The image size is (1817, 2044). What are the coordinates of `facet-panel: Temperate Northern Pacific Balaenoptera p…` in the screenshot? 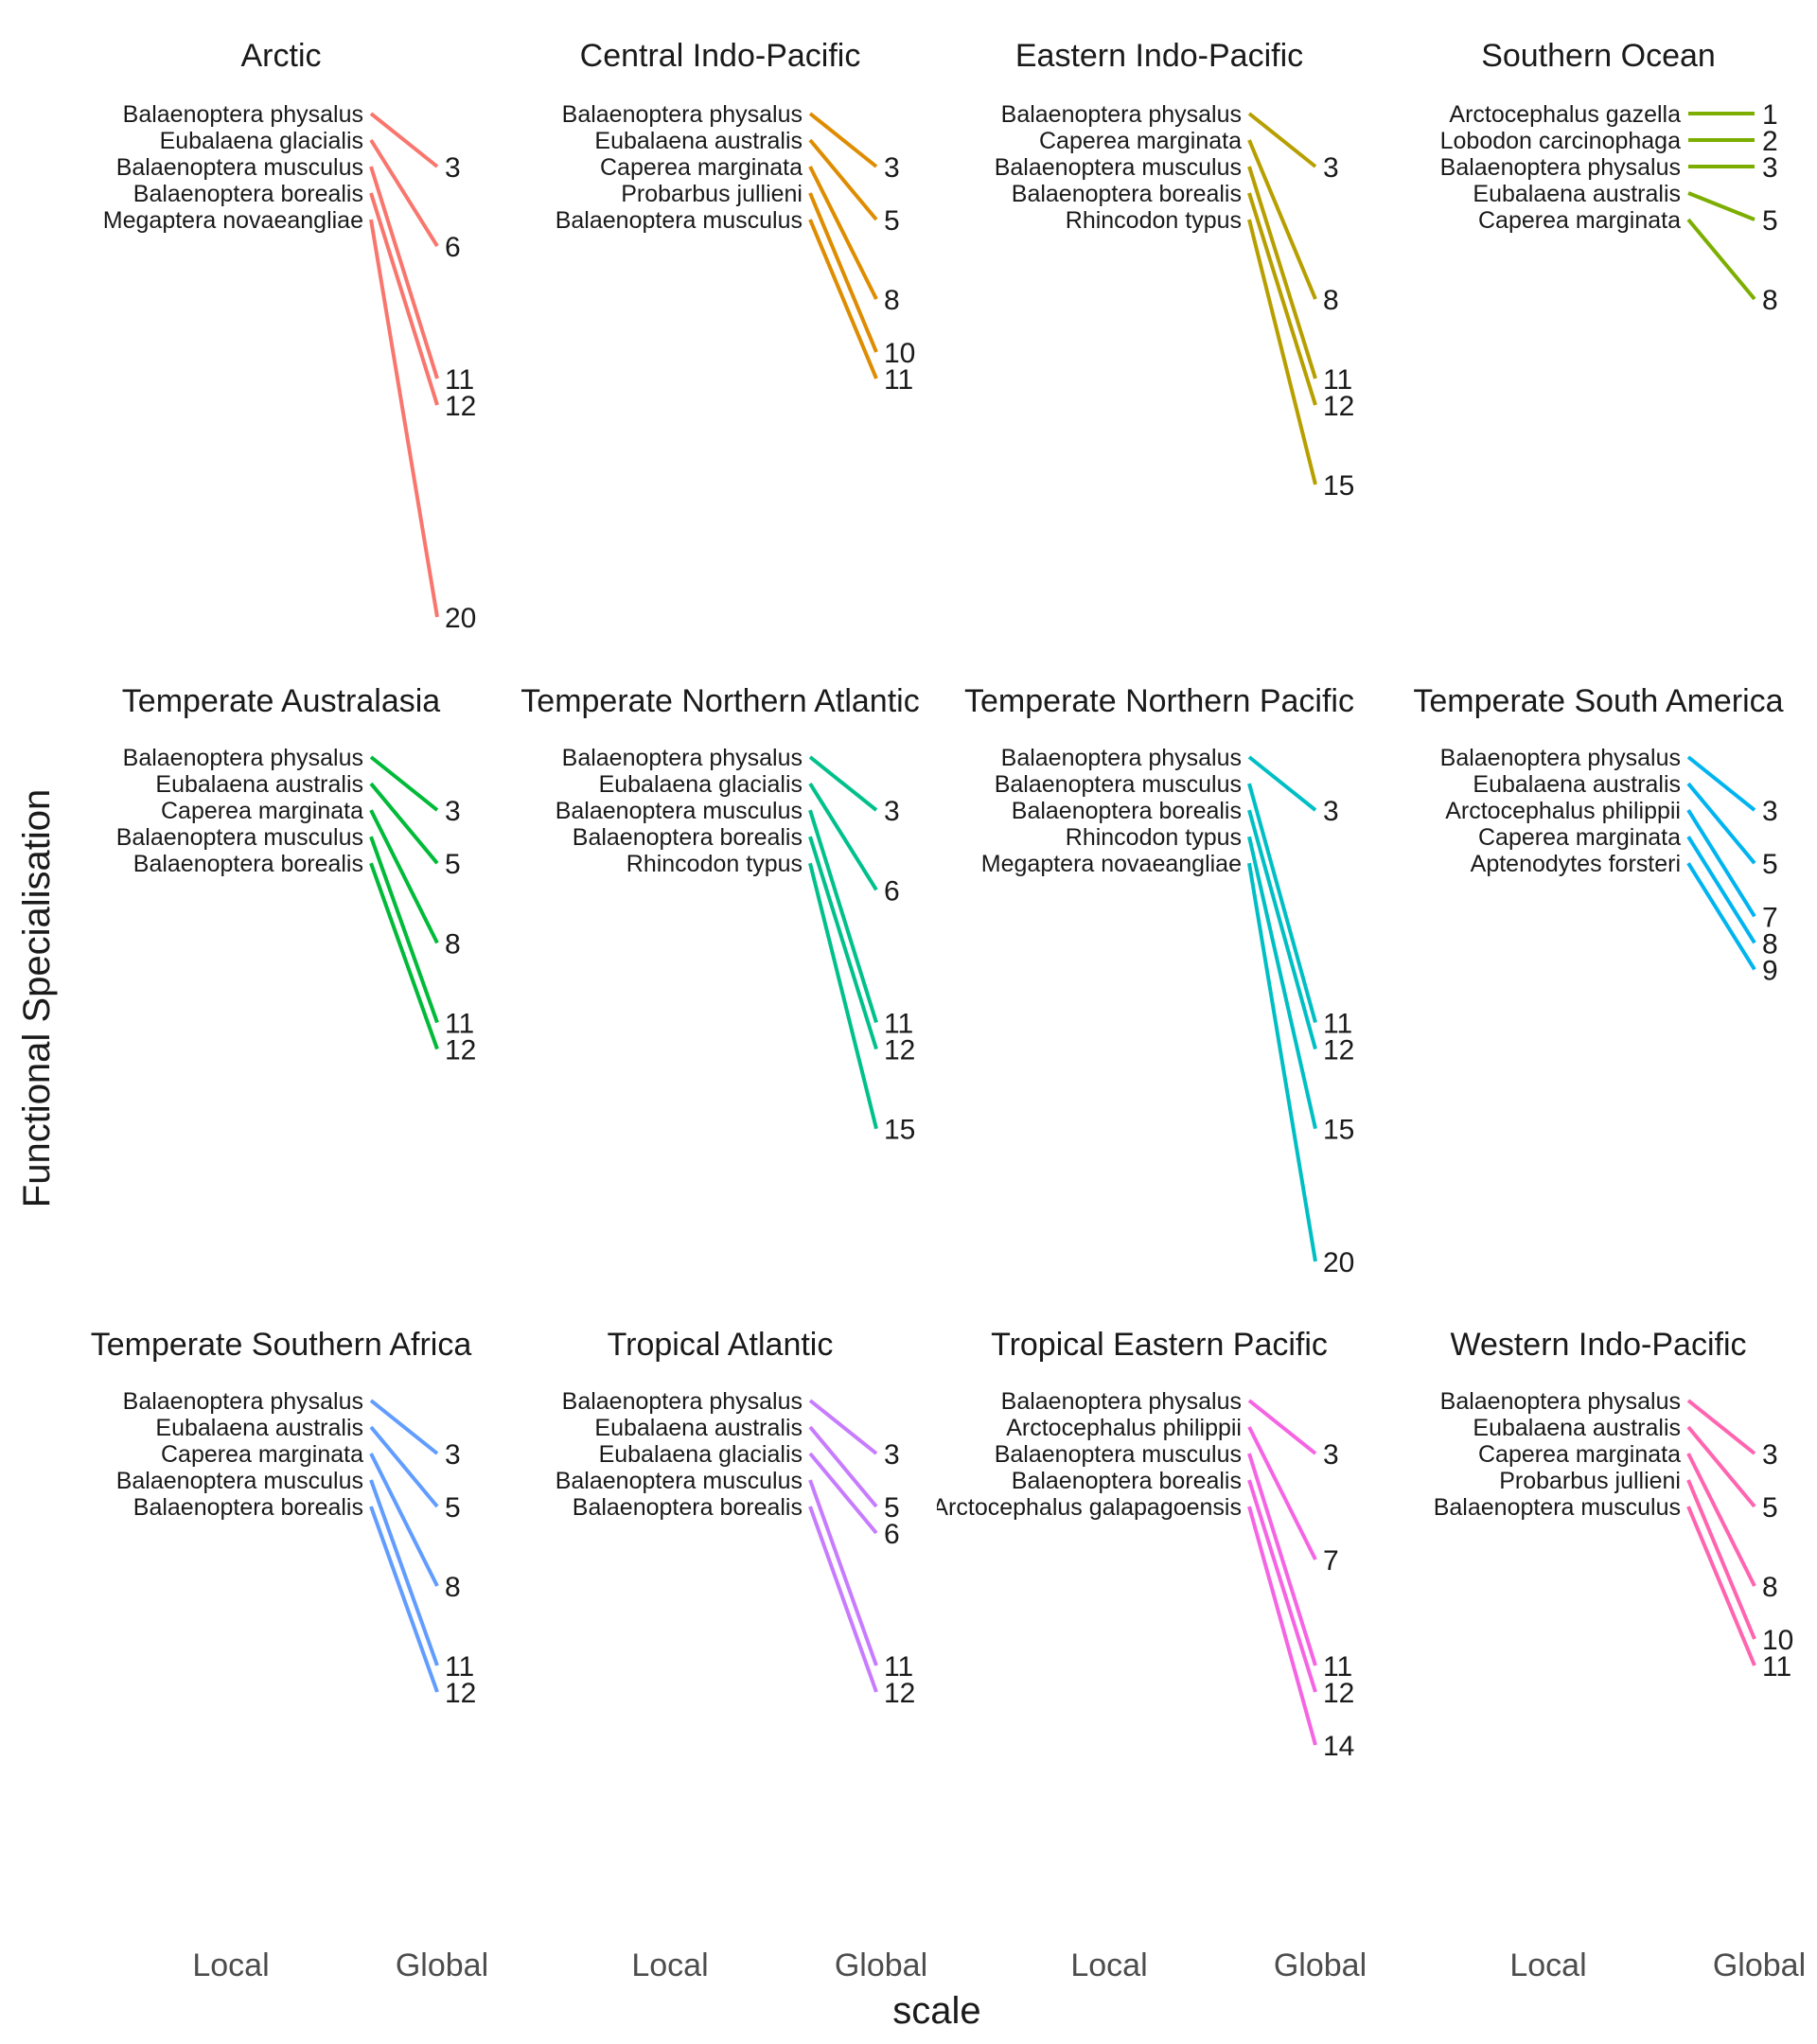 It's located at (1159, 980).